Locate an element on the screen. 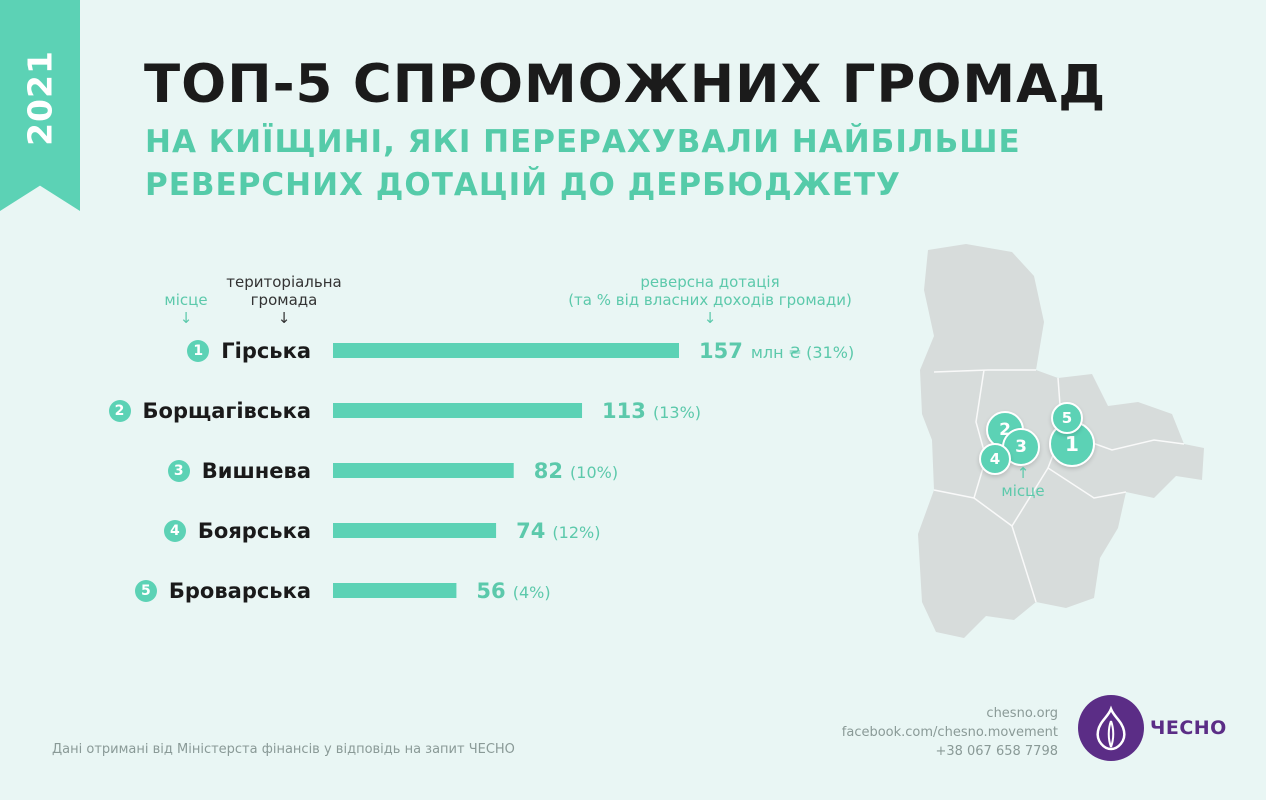 This screenshot has width=1266, height=800. map-pin-5: 5 is located at coordinates (1067, 418).